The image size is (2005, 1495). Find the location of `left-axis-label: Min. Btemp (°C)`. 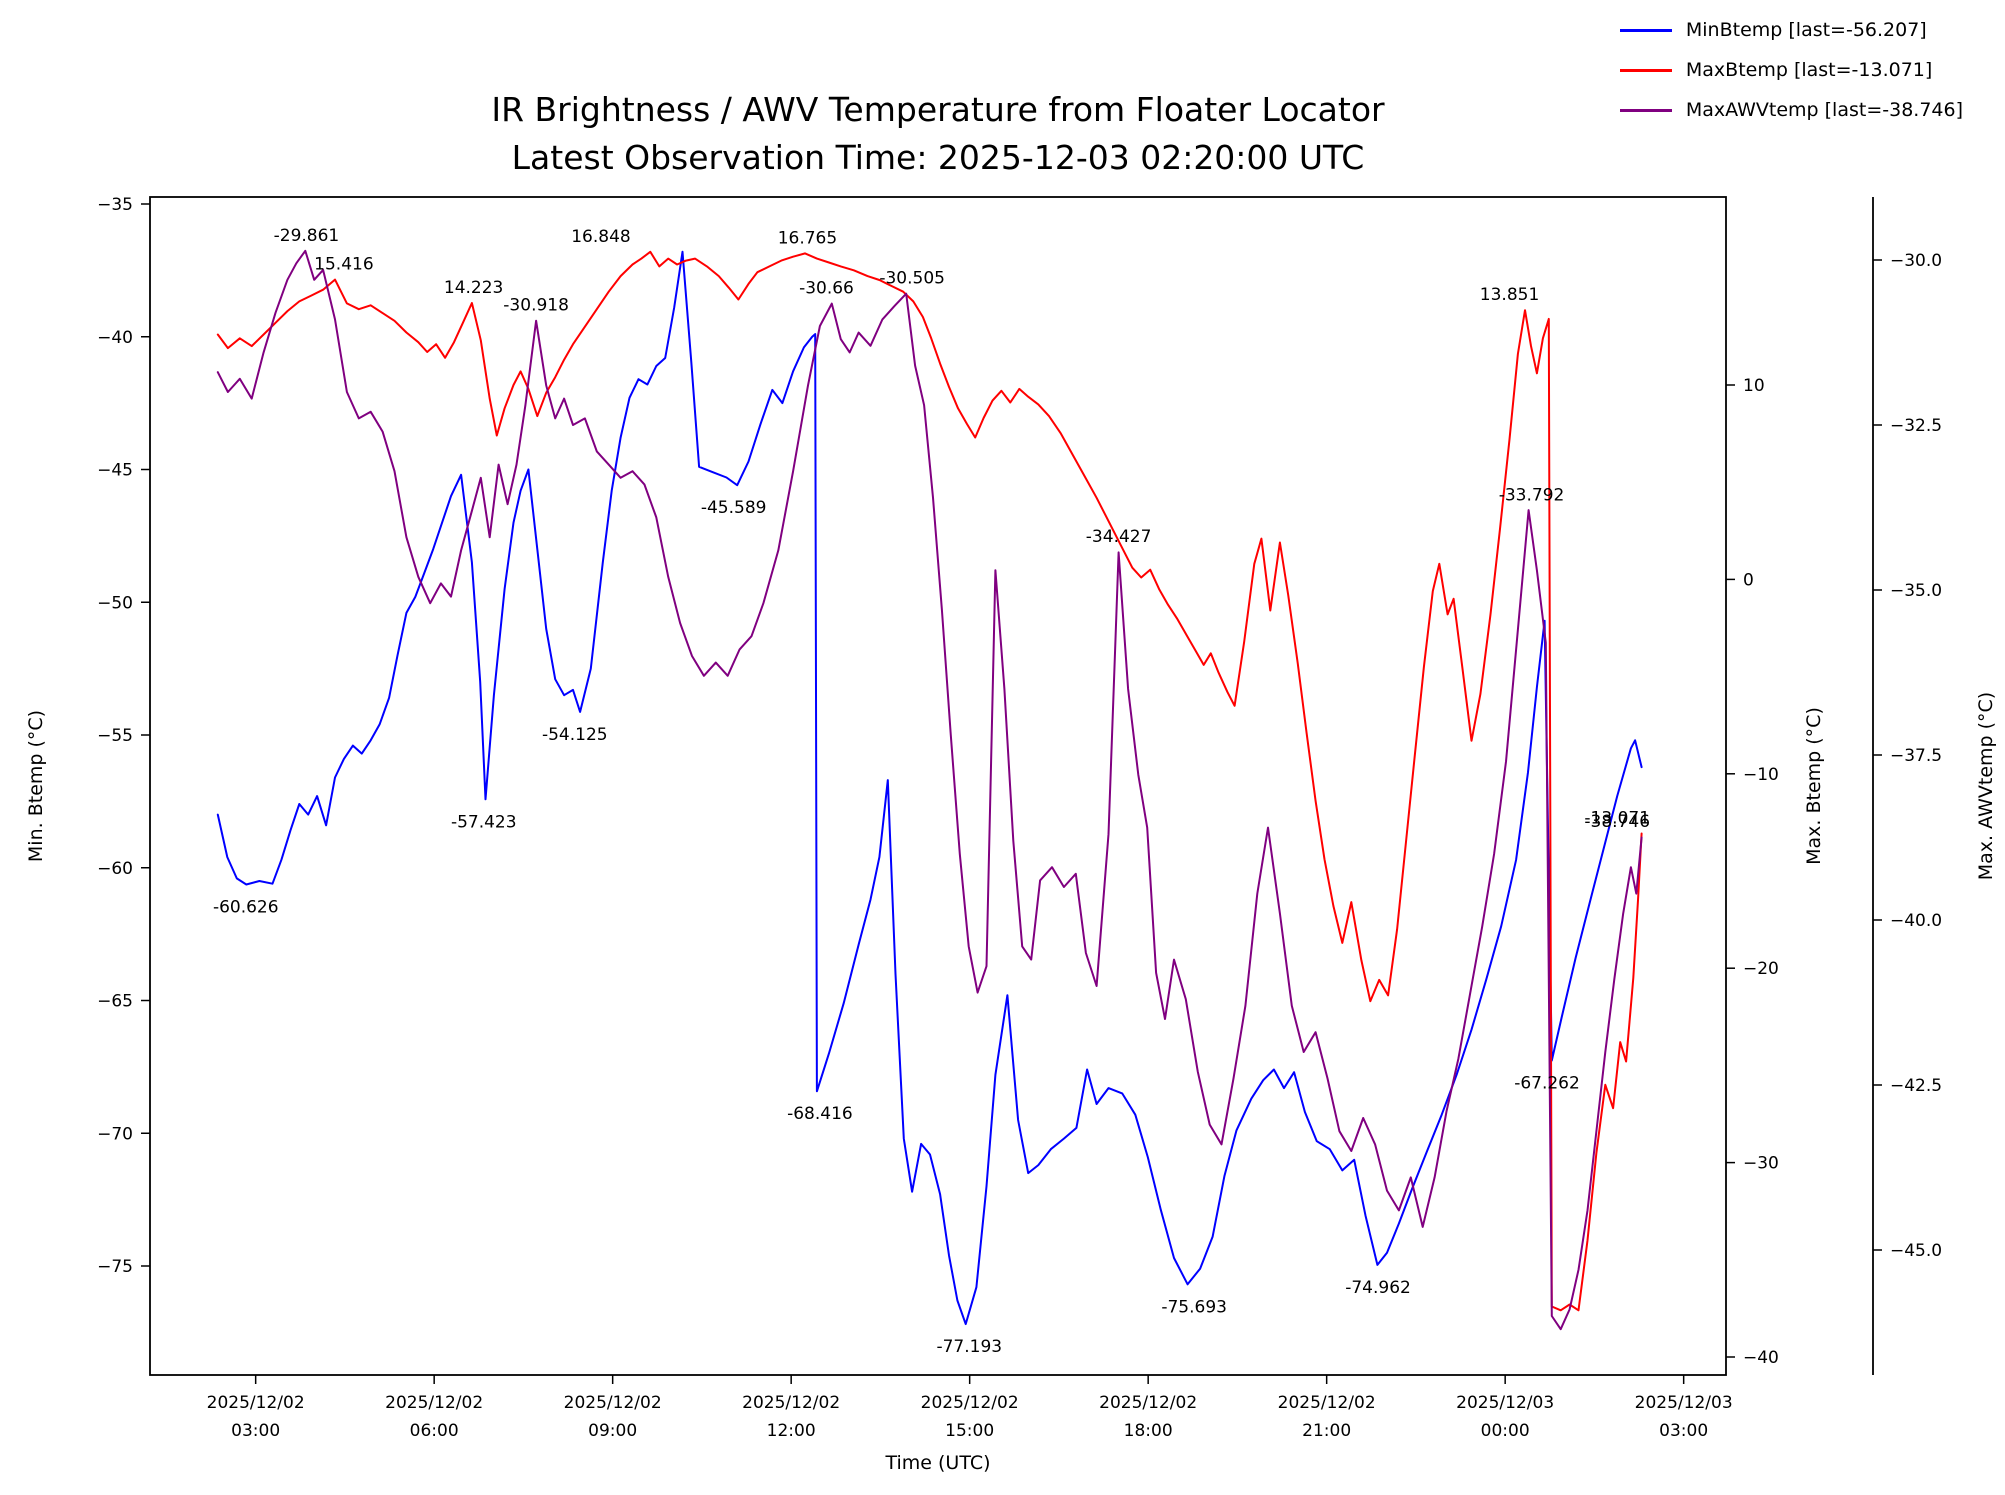

left-axis-label: Min. Btemp (°C) is located at coordinates (36, 786).